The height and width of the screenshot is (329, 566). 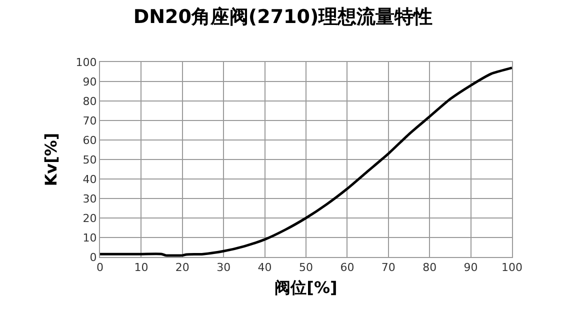 What do you see at coordinates (265, 267) in the screenshot?
I see `x-tick-label: 40` at bounding box center [265, 267].